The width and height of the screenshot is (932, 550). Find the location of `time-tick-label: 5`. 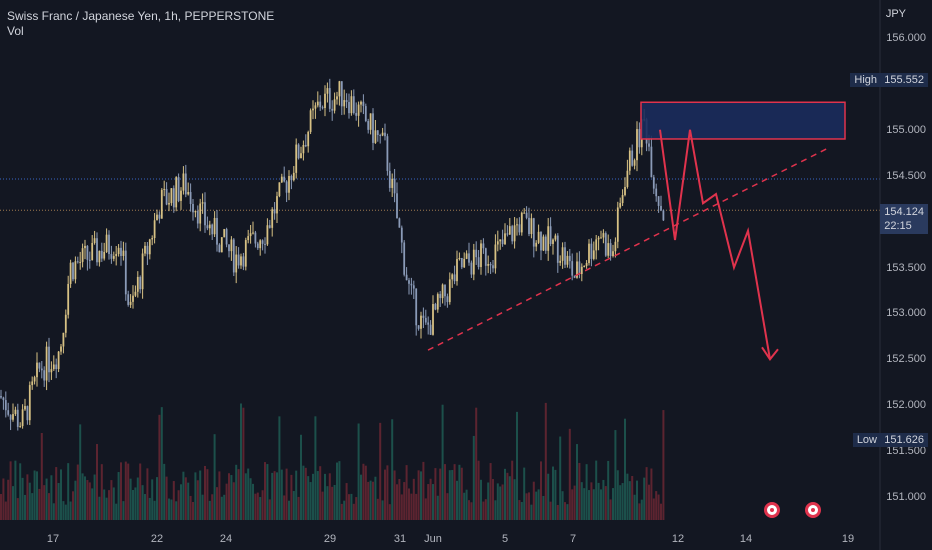

time-tick-label: 5 is located at coordinates (505, 539).